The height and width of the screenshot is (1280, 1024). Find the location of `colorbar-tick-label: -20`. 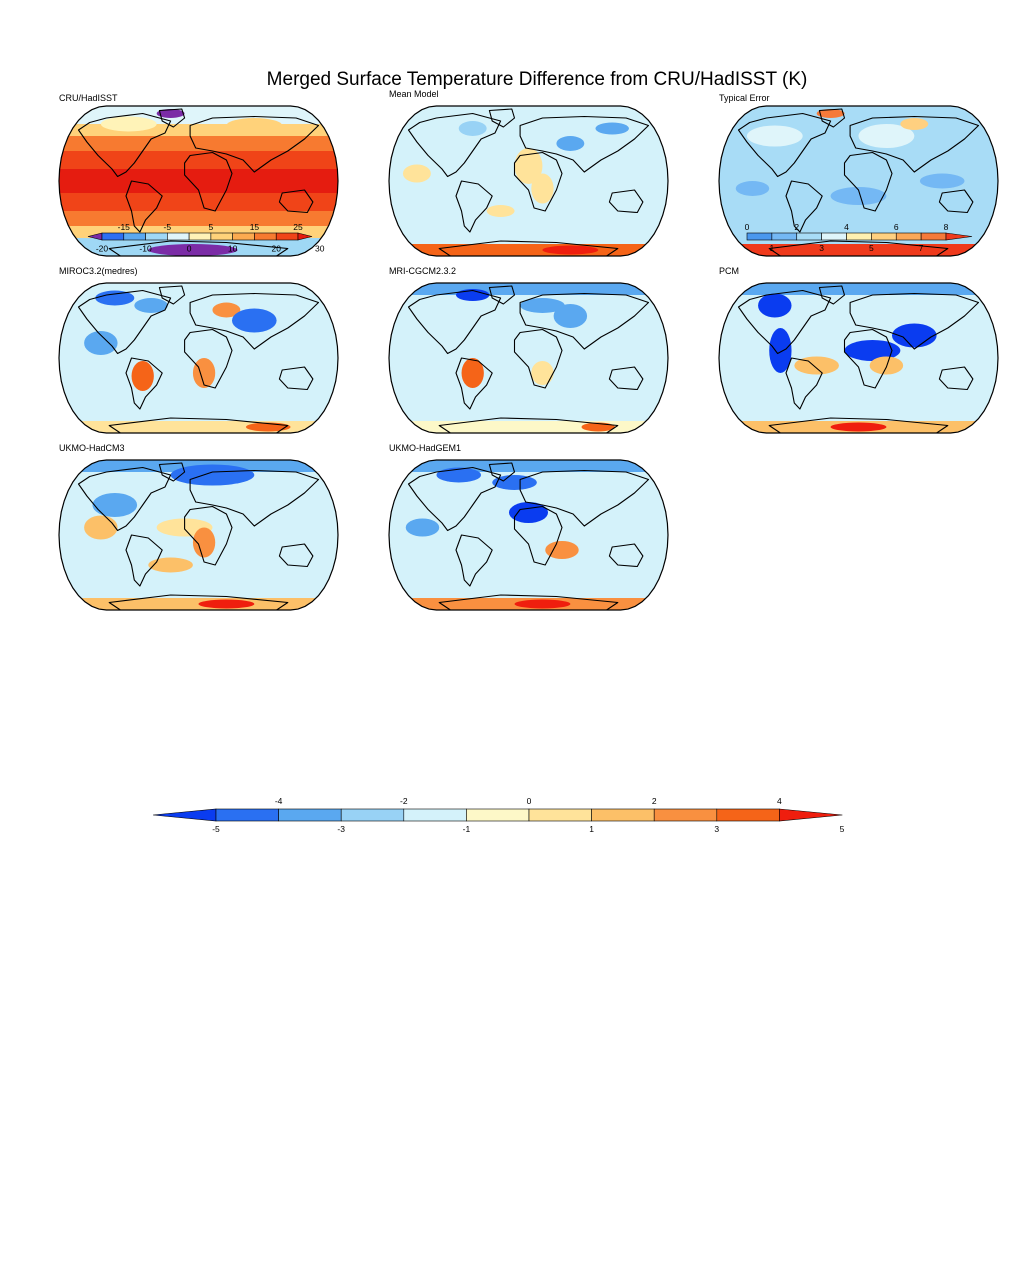

colorbar-tick-label: -20 is located at coordinates (102, 249).